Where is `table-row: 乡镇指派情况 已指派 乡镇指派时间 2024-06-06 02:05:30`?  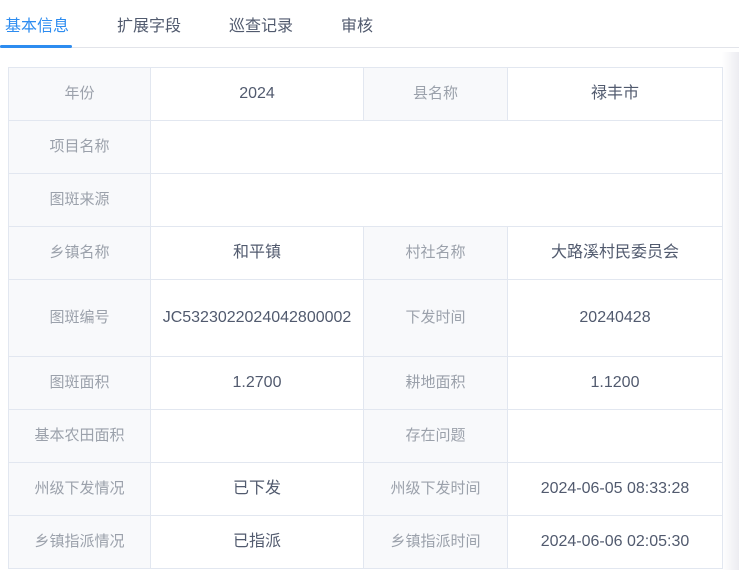
table-row: 乡镇指派情况 已指派 乡镇指派时间 2024-06-06 02:05:30 is located at coordinates (365, 542).